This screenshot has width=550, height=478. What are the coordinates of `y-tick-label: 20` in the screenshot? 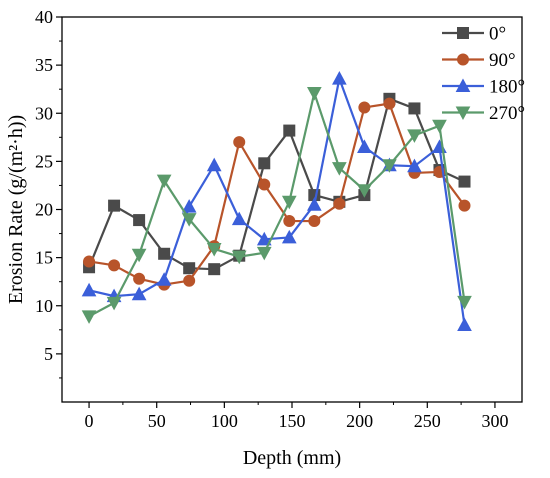 It's located at (44, 210).